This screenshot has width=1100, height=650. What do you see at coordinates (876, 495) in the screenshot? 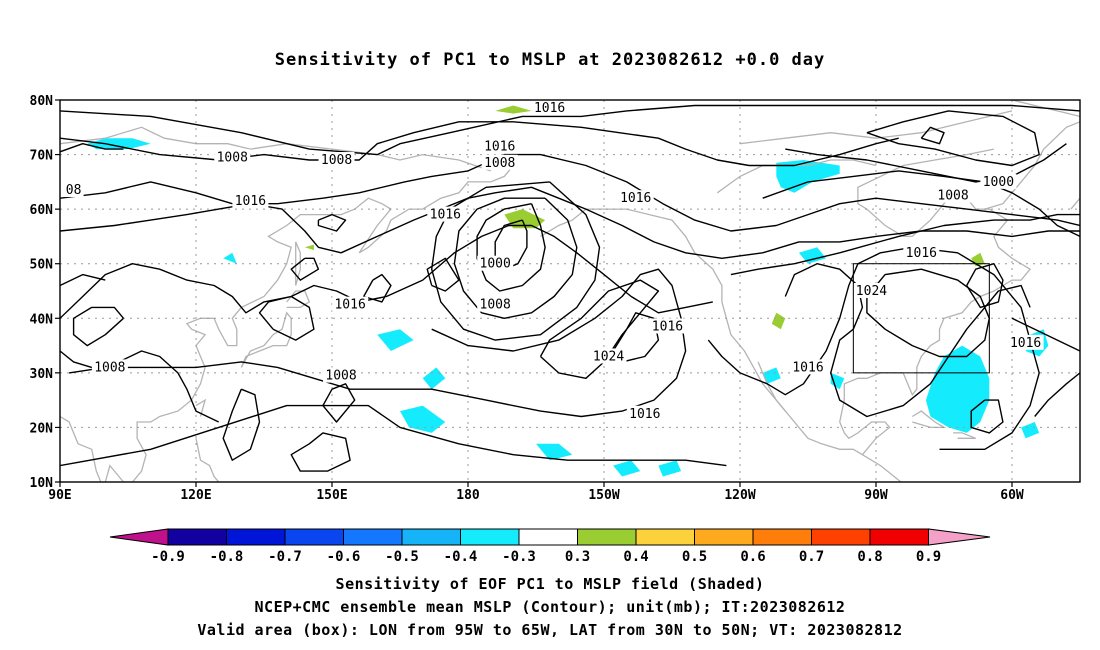
I see `lon-tick-label: 90W` at bounding box center [876, 495].